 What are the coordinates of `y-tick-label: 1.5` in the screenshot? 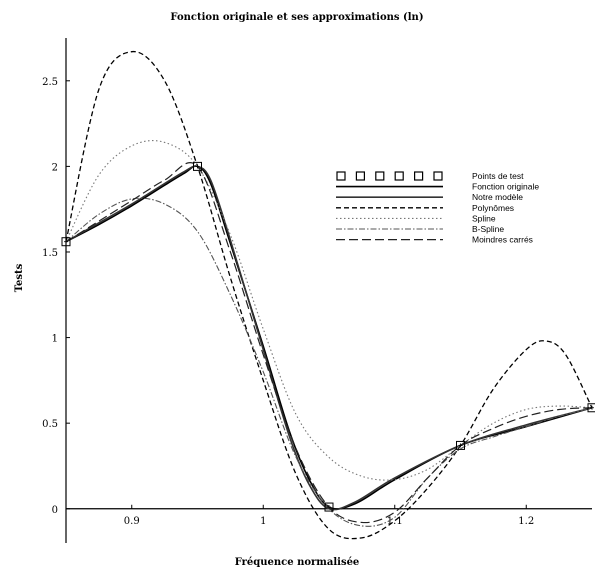 It's located at (50, 253).